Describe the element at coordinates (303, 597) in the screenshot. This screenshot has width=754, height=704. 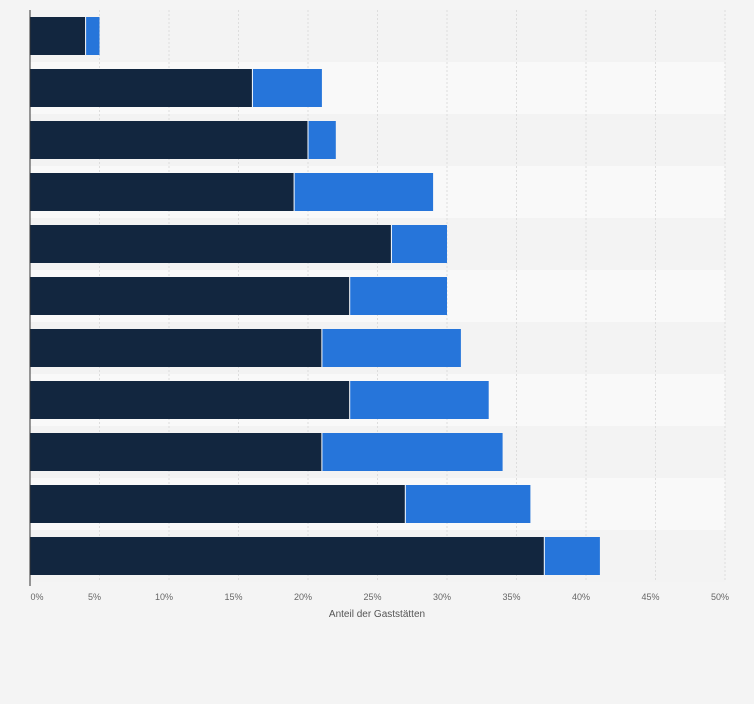
I see `x-tick-label: 20%` at that location.